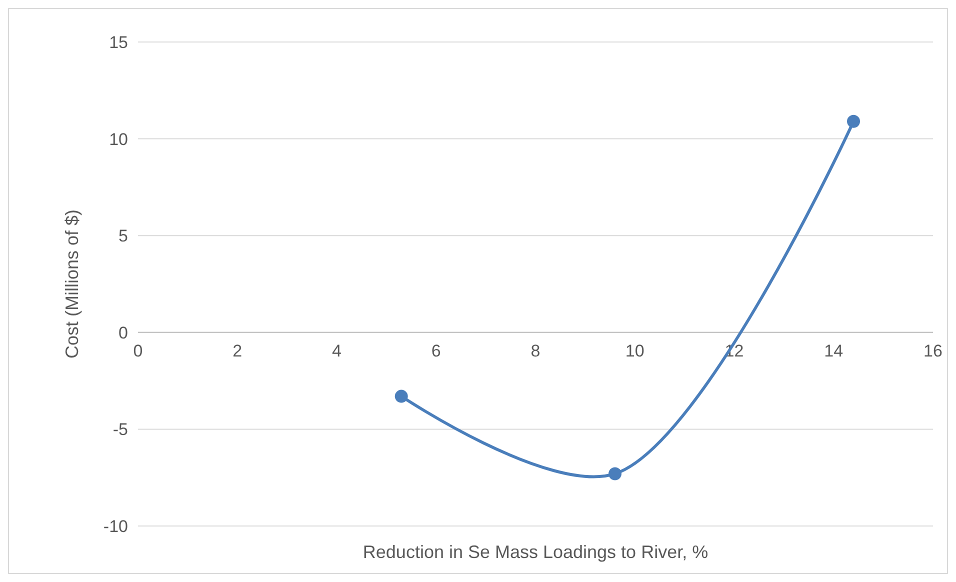  What do you see at coordinates (123, 236) in the screenshot?
I see `y-tick-label: 5` at bounding box center [123, 236].